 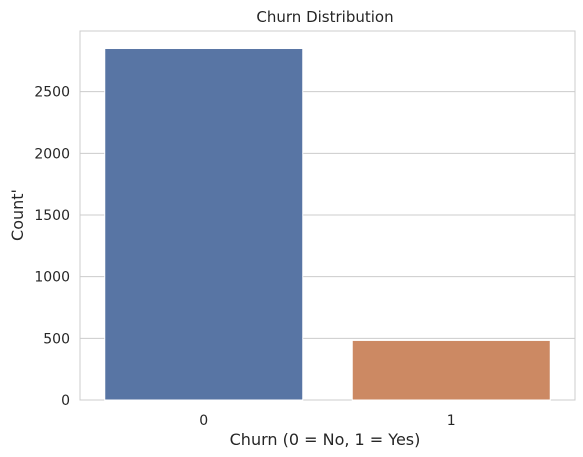 I want to click on y-tick-label: 2000, so click(x=52, y=154).